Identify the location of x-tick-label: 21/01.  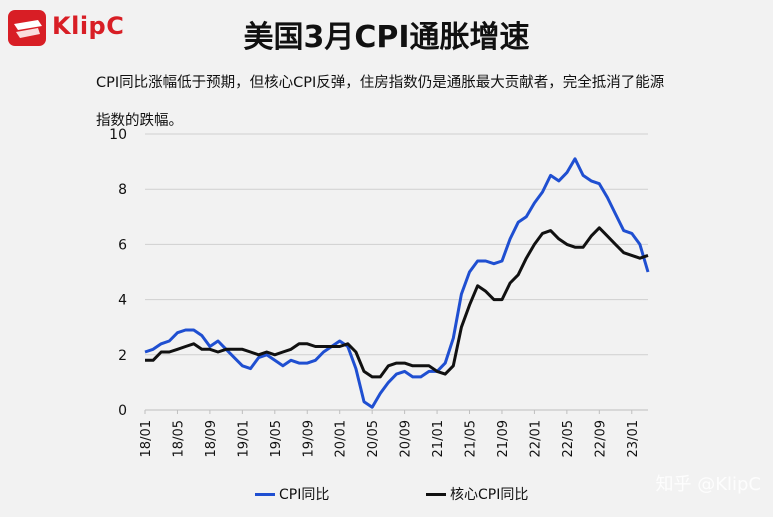
(438, 438).